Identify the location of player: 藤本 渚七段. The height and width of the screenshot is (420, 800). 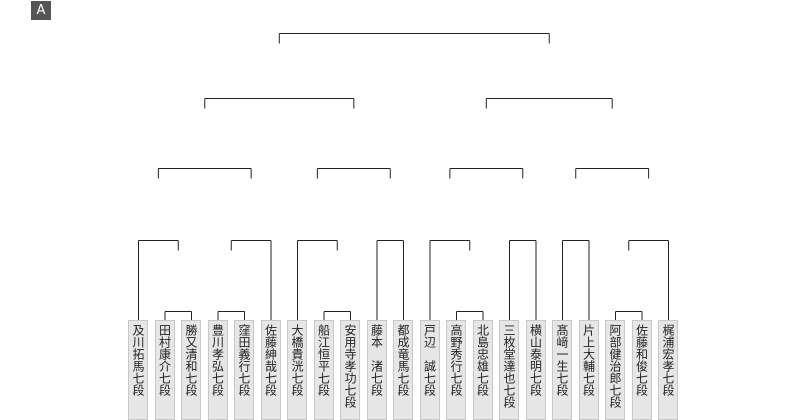
(376, 370).